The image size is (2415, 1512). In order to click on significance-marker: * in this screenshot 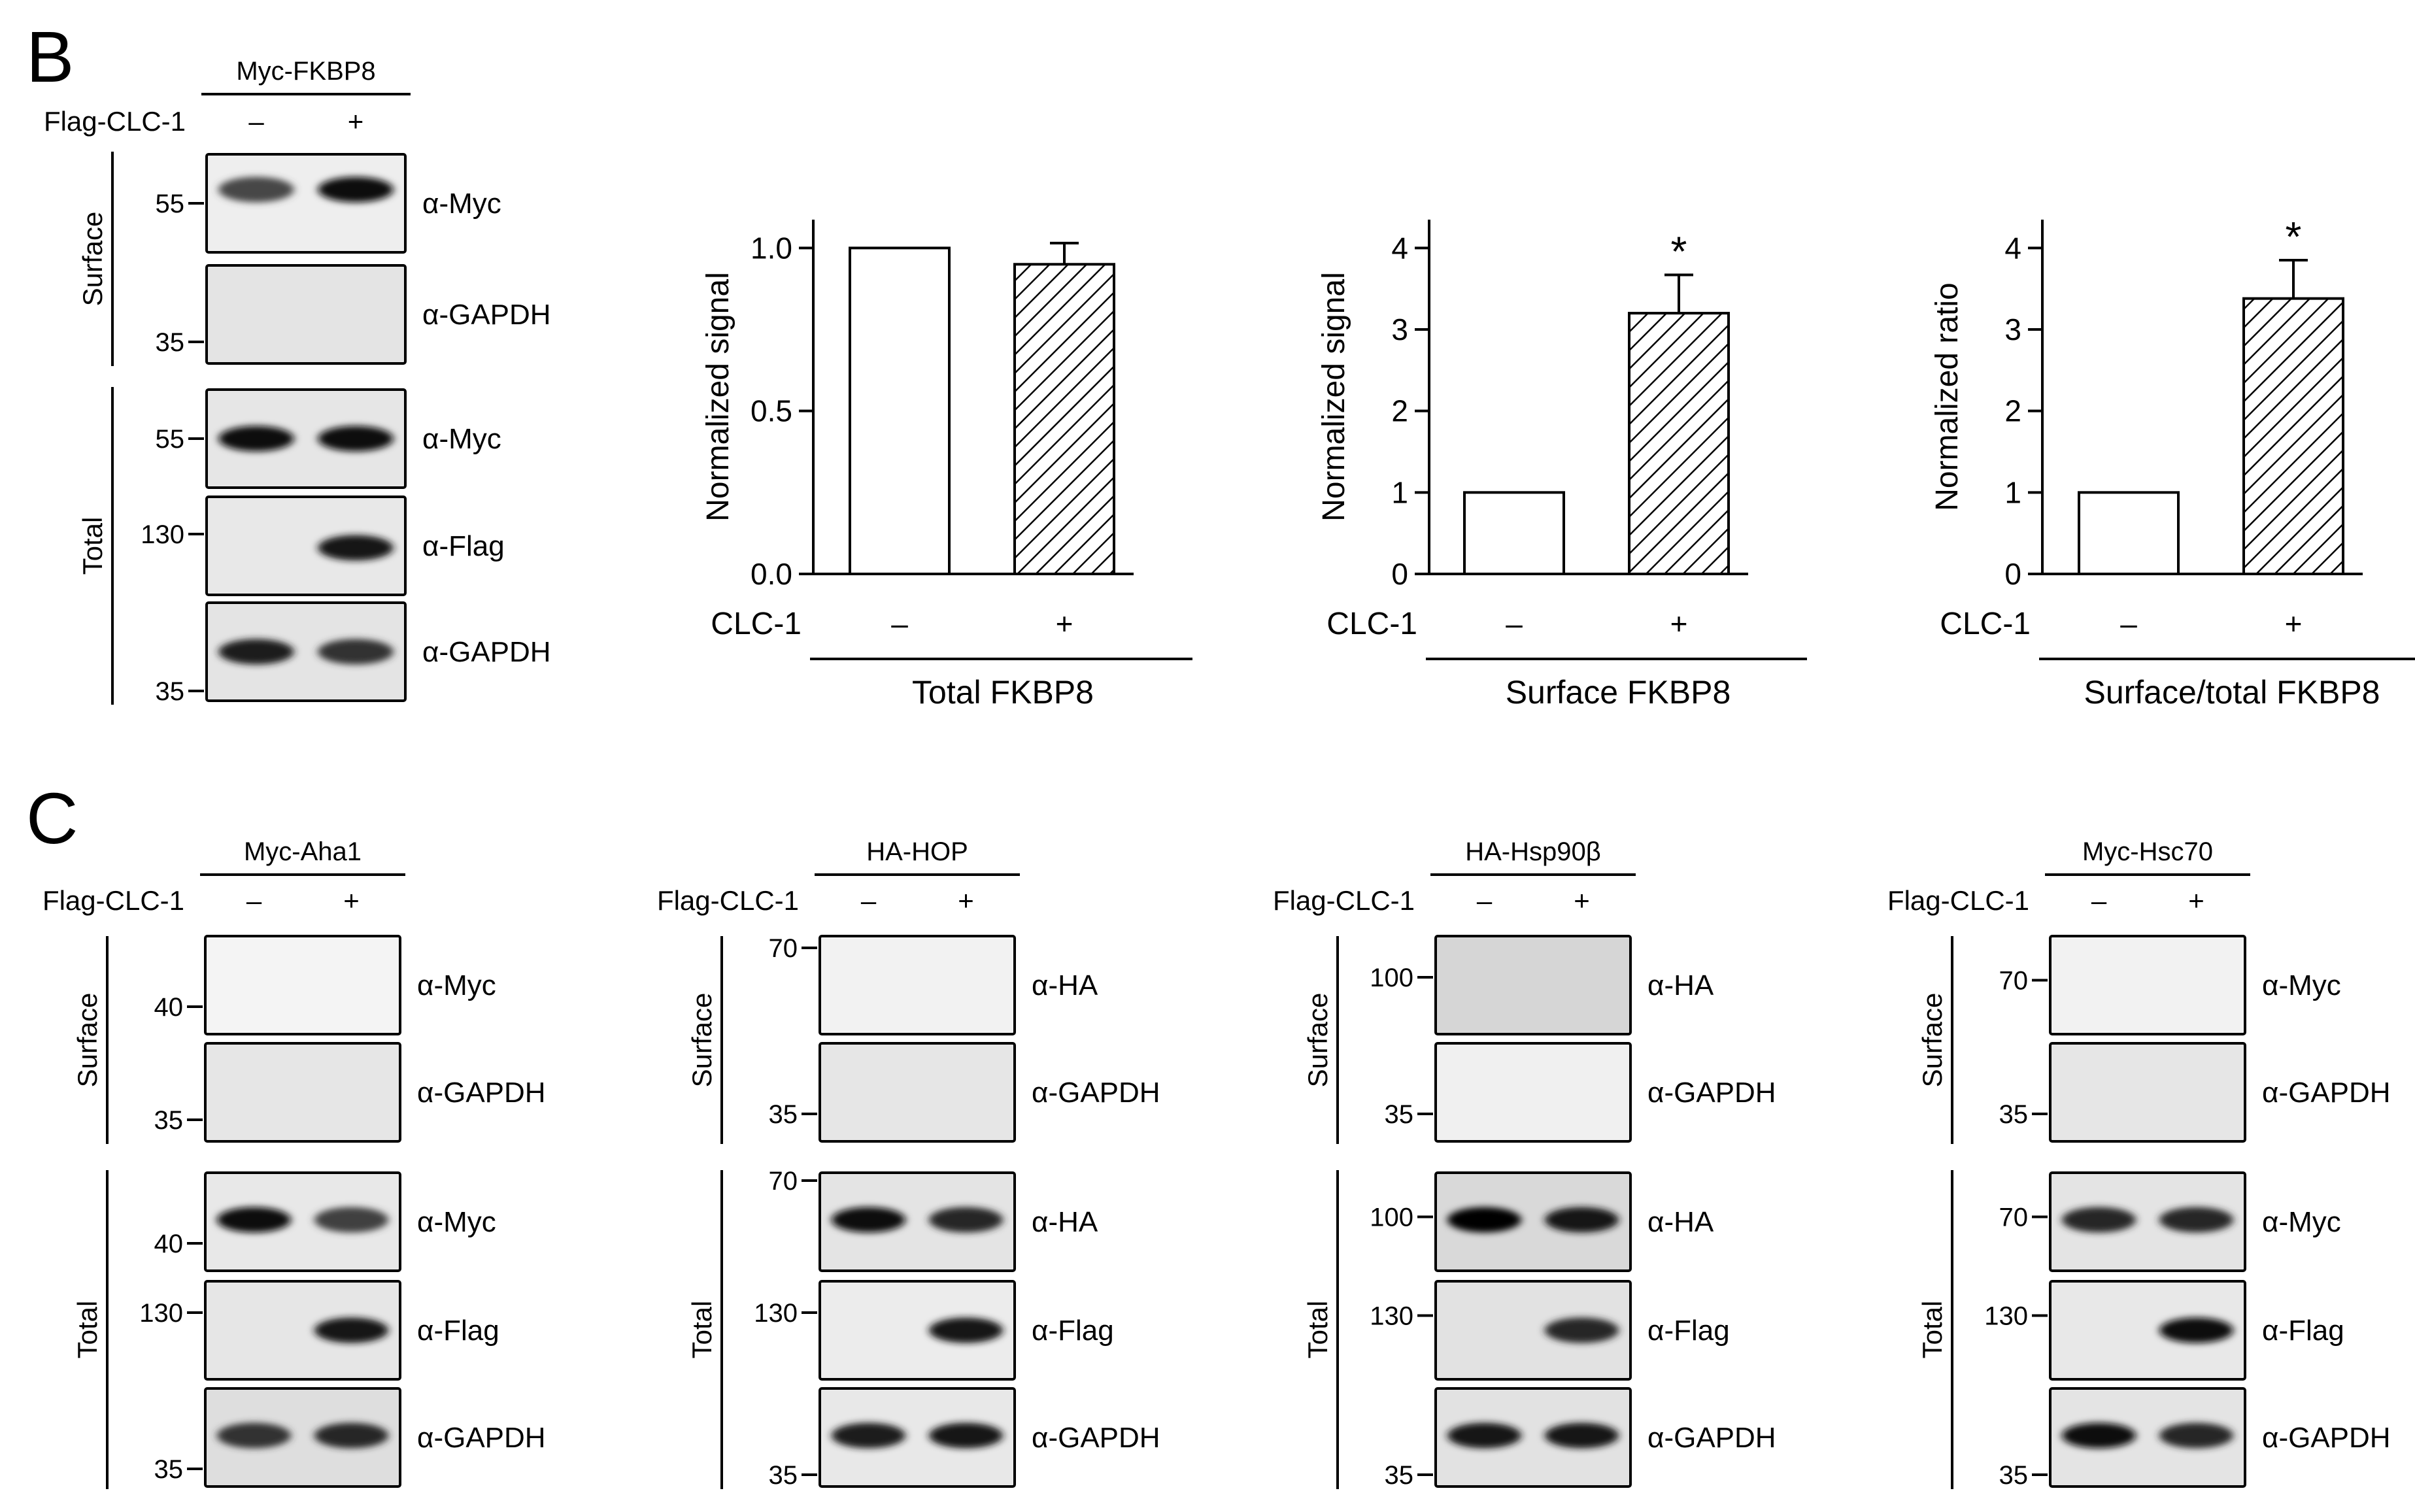, I will do `click(2294, 236)`.